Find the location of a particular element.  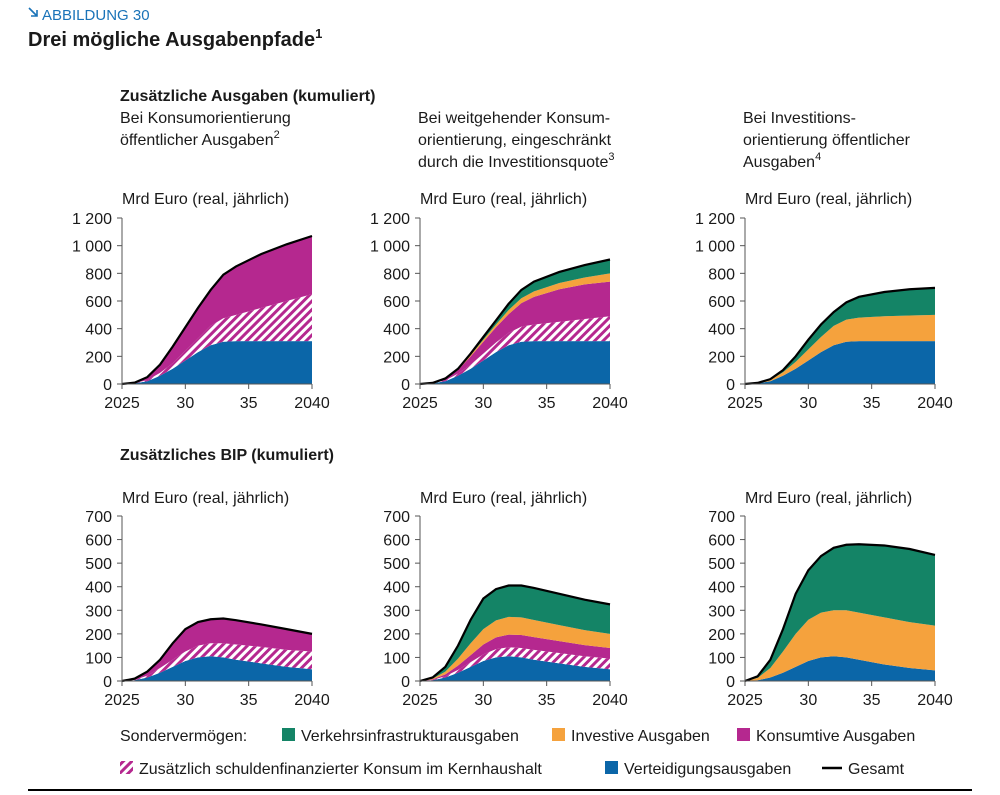

chart-title-line: orientierung, eingeschränkt is located at coordinates (515, 140).